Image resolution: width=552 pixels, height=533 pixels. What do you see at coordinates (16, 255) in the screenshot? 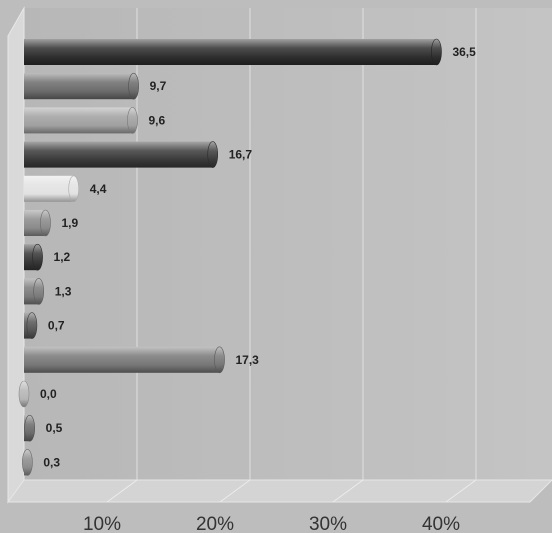
I see `side-wall` at bounding box center [16, 255].